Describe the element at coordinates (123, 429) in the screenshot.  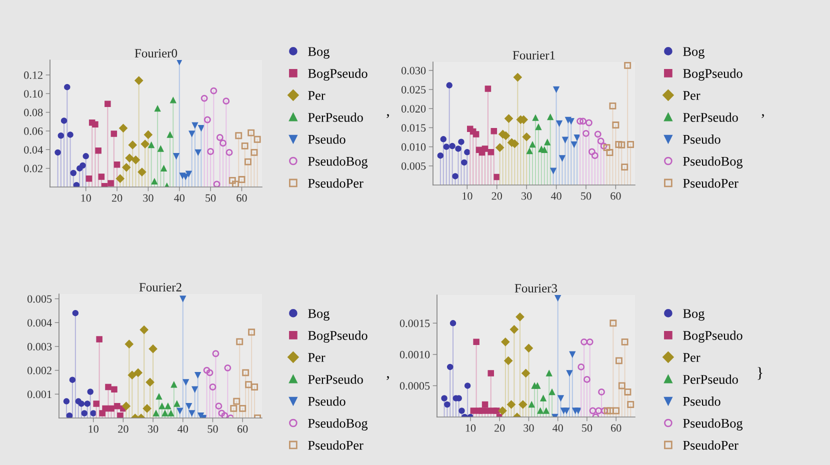
I see `x-tick-label: 20` at that location.